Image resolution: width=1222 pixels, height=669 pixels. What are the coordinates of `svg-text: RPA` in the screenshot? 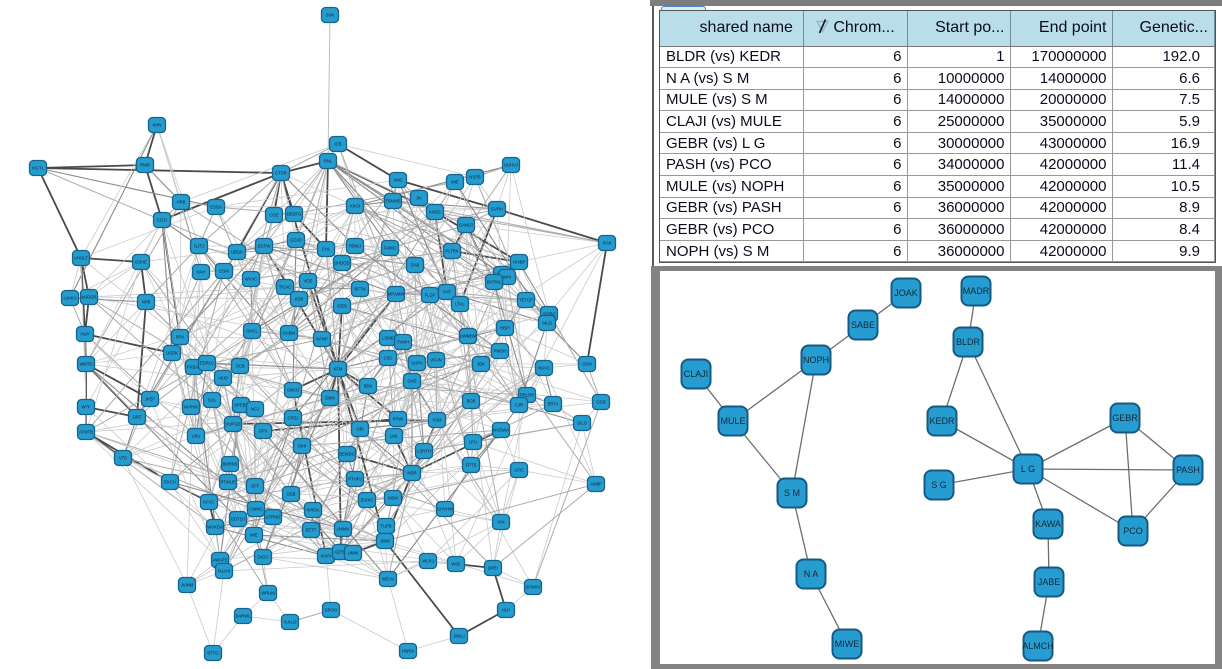 It's located at (180, 337).